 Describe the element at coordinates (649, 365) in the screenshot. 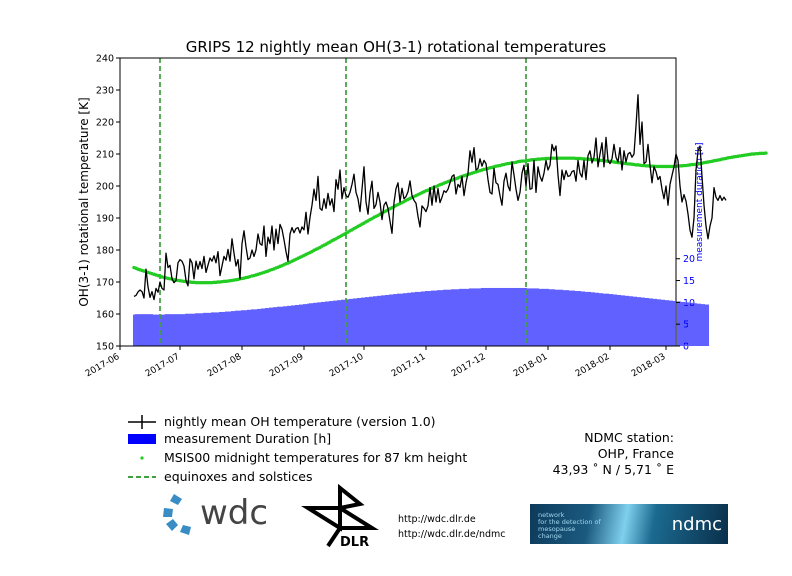

I see `x-tick-label: 2018-03` at that location.